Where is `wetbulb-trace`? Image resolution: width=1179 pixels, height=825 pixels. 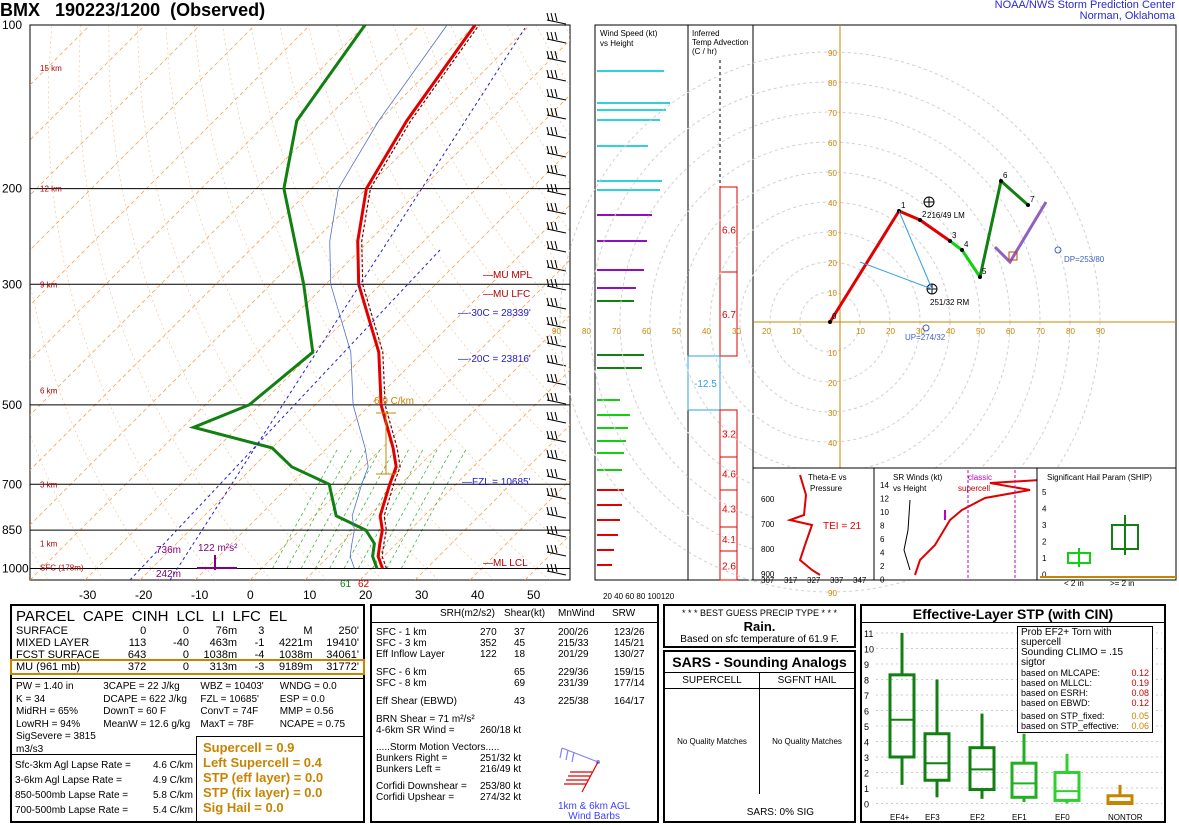
wetbulb-trace is located at coordinates (388, 297).